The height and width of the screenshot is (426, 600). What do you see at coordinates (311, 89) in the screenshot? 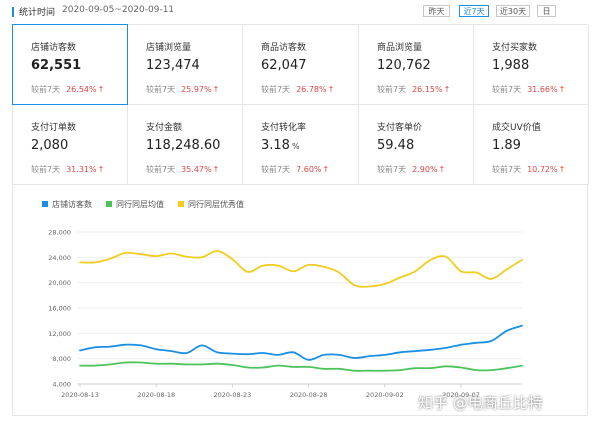
I see `change-percent: 26.78%` at bounding box center [311, 89].